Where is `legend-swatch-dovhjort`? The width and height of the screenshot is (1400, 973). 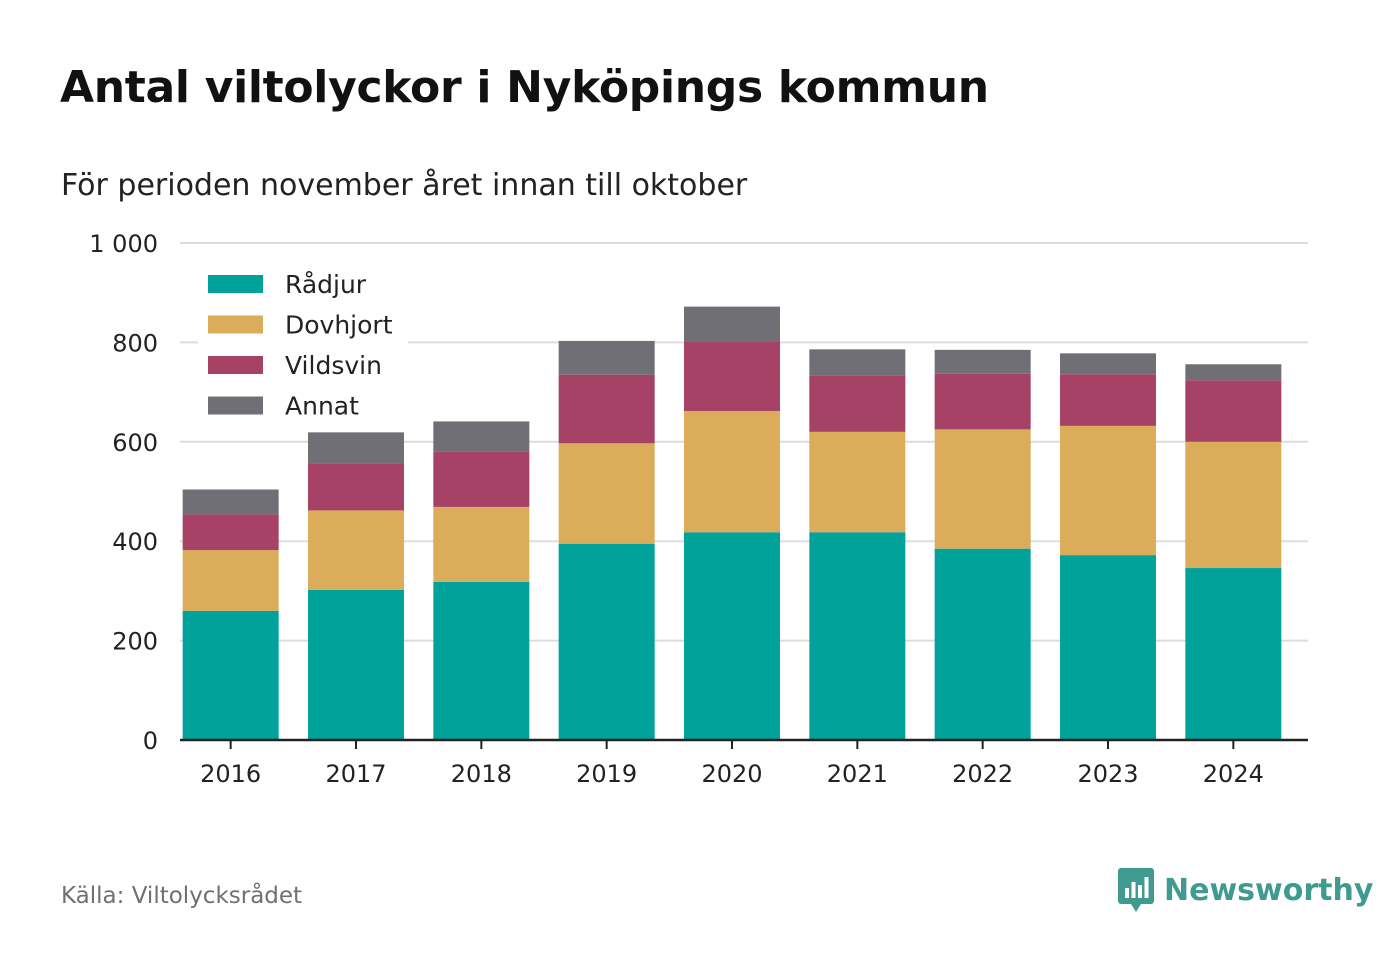
legend-swatch-dovhjort is located at coordinates (235, 324).